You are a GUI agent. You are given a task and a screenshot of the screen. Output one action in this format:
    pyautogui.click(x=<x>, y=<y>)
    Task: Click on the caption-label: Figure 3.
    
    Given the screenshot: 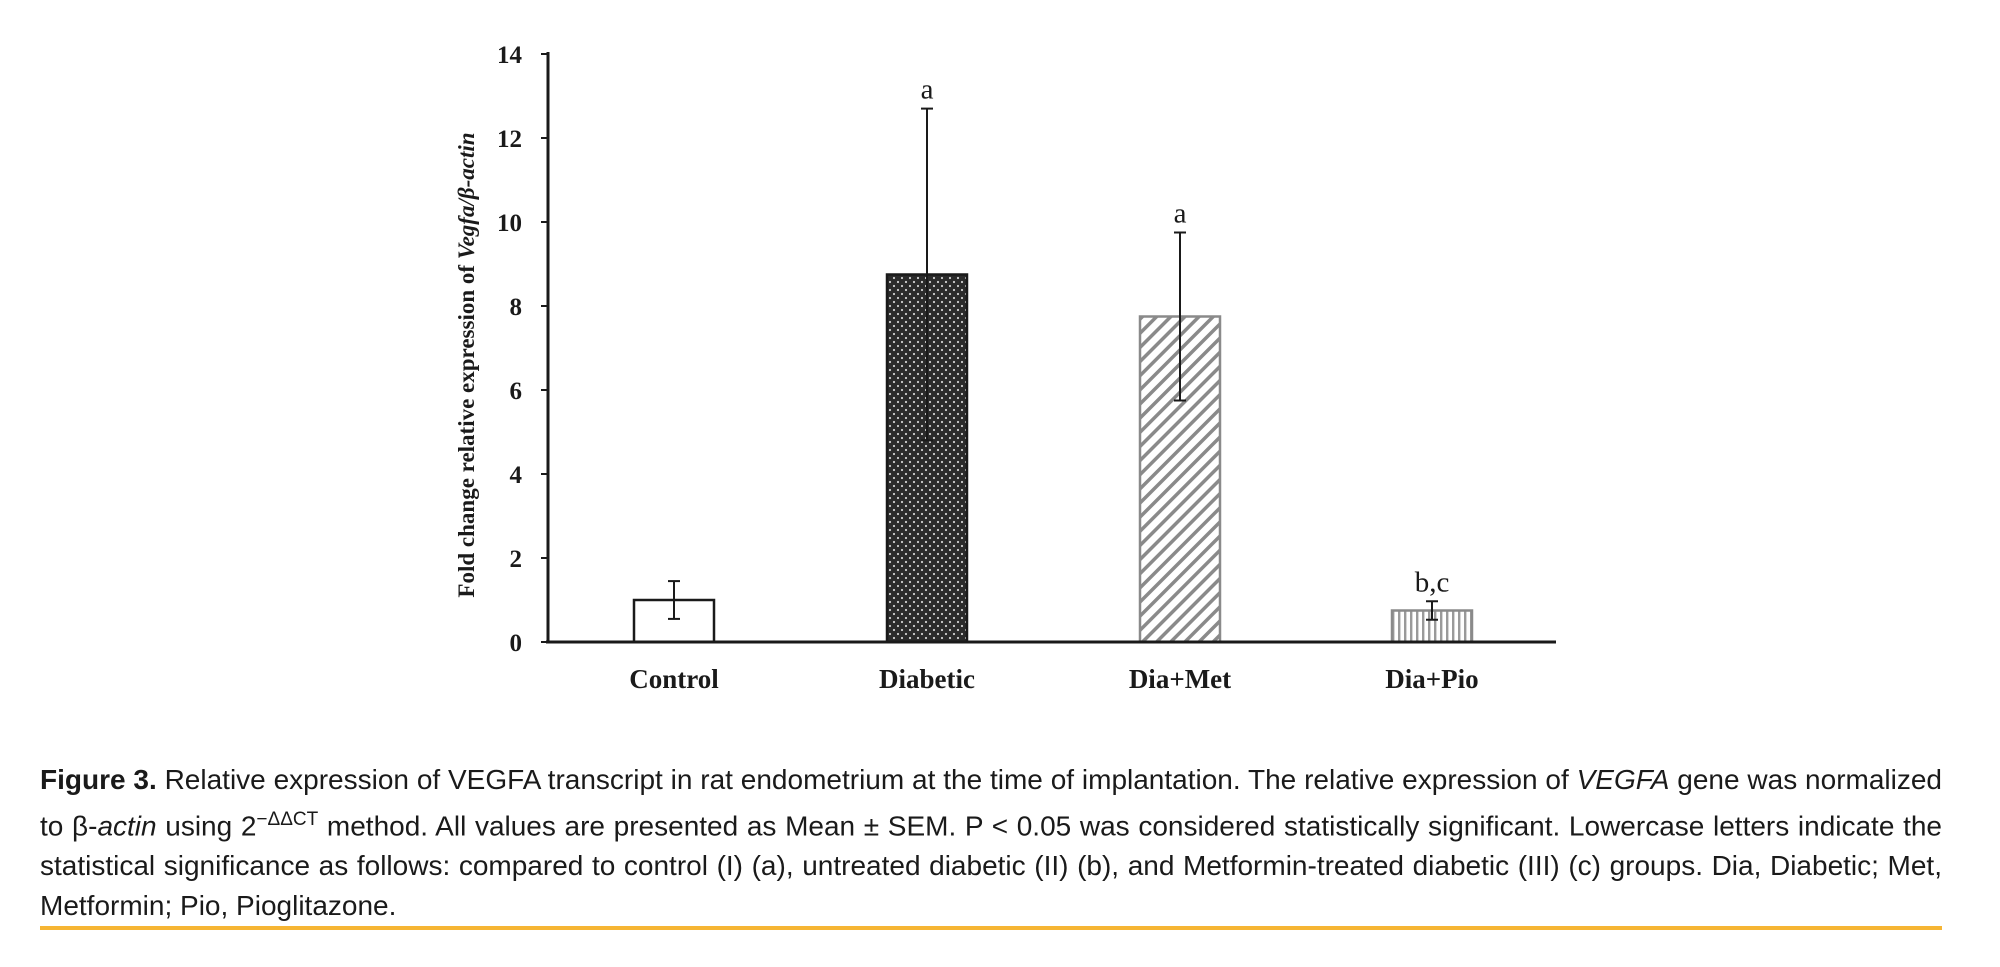 What is the action you would take?
    pyautogui.click(x=98, y=779)
    